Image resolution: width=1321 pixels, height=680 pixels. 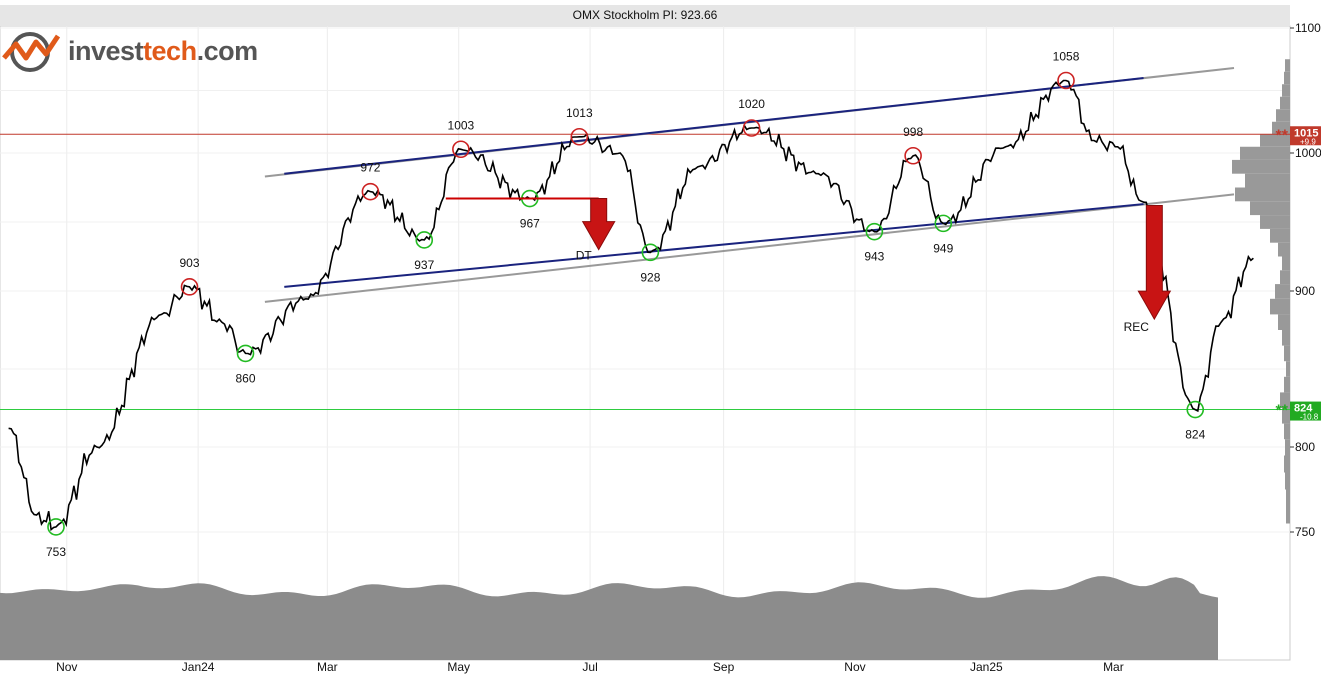 I want to click on top-label: 972, so click(x=370, y=168).